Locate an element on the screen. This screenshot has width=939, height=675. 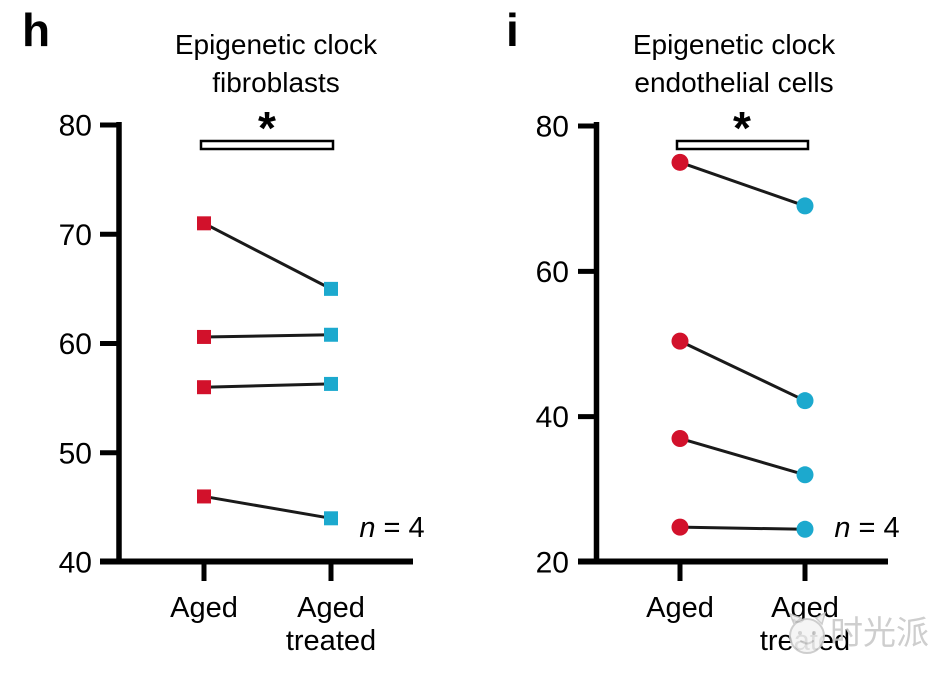
panel-i-label: i is located at coordinates (512, 30).